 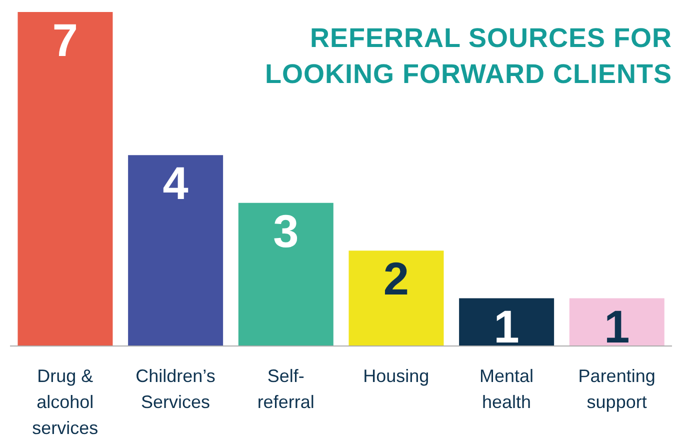 I want to click on x-tick-label: Parenting support, so click(x=617, y=389).